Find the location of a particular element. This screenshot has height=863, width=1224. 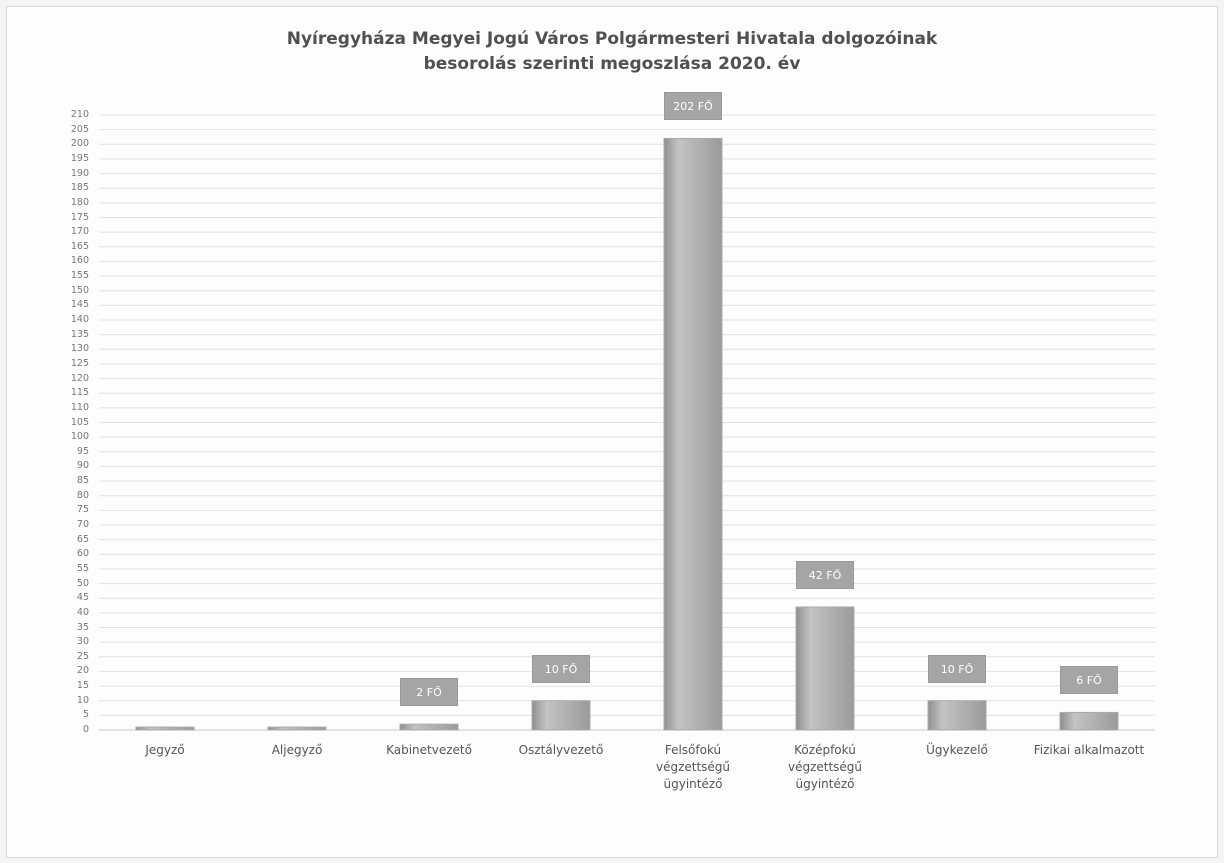

y-tick-label: 135 is located at coordinates (79, 334).